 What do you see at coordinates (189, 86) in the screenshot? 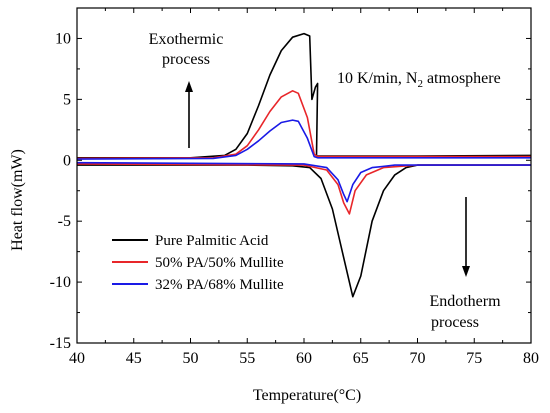
I see `exothermic-arrowhead` at bounding box center [189, 86].